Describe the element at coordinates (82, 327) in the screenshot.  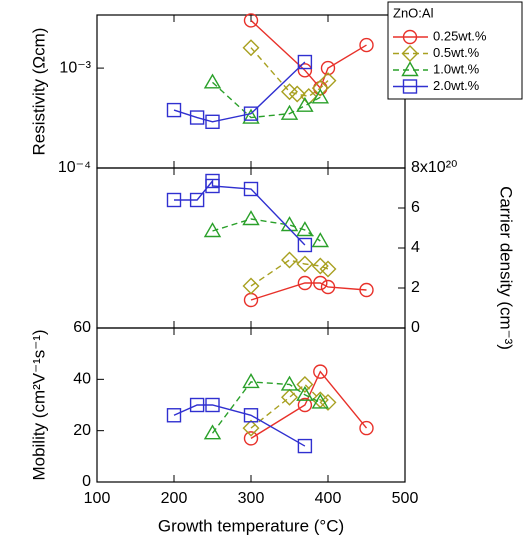
I see `y-tick-label: 60` at that location.